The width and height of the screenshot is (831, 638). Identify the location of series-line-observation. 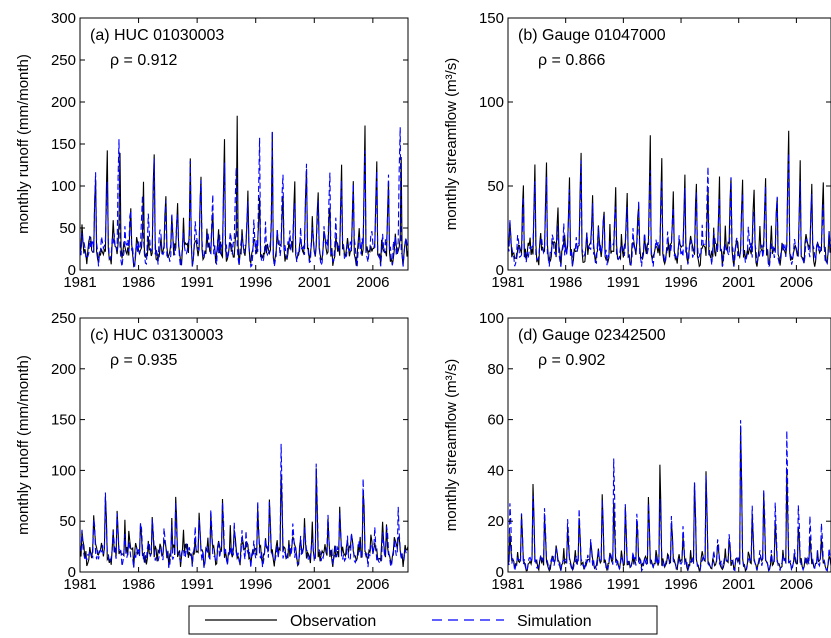
(244, 517).